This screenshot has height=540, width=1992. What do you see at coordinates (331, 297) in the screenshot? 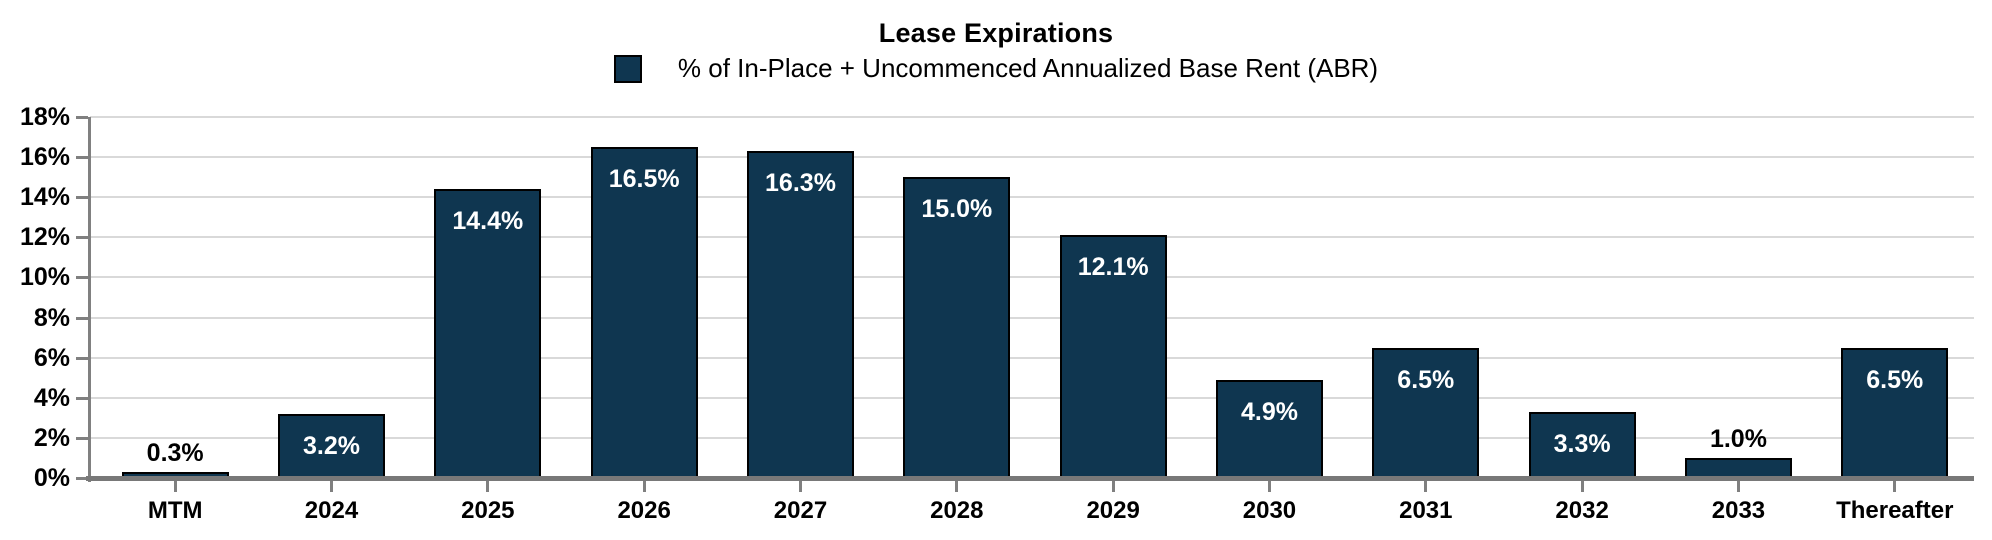
I see `bar-cell: 3.2%` at bounding box center [331, 297].